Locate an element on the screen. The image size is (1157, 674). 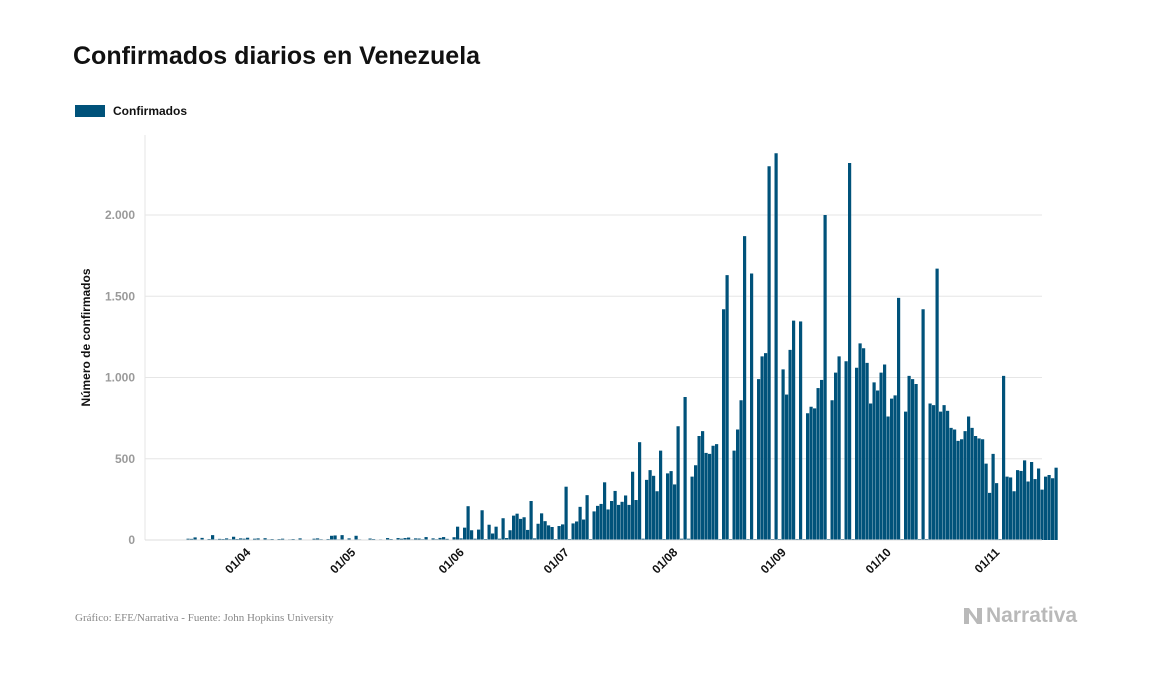
x-tick-label: 01/08 is located at coordinates (664, 560).